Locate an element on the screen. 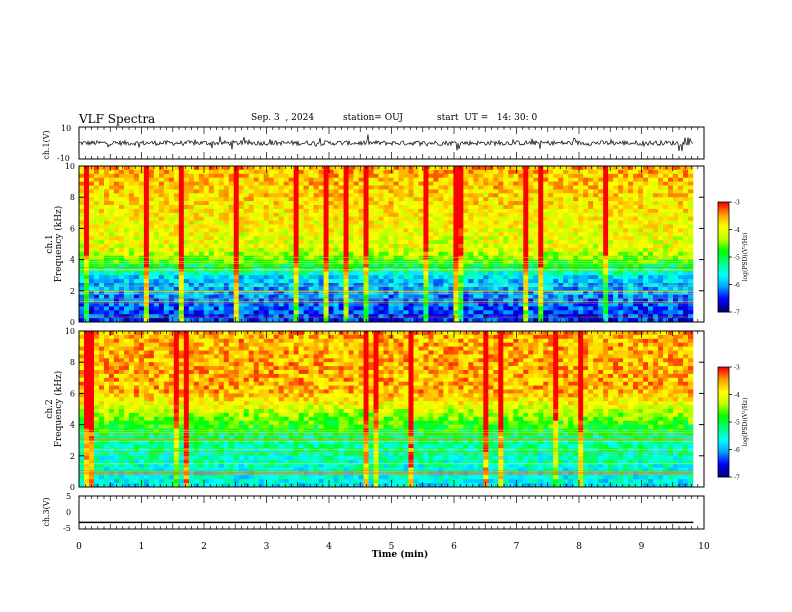 This screenshot has width=792, height=612. x-tick-label: 8 is located at coordinates (579, 547).